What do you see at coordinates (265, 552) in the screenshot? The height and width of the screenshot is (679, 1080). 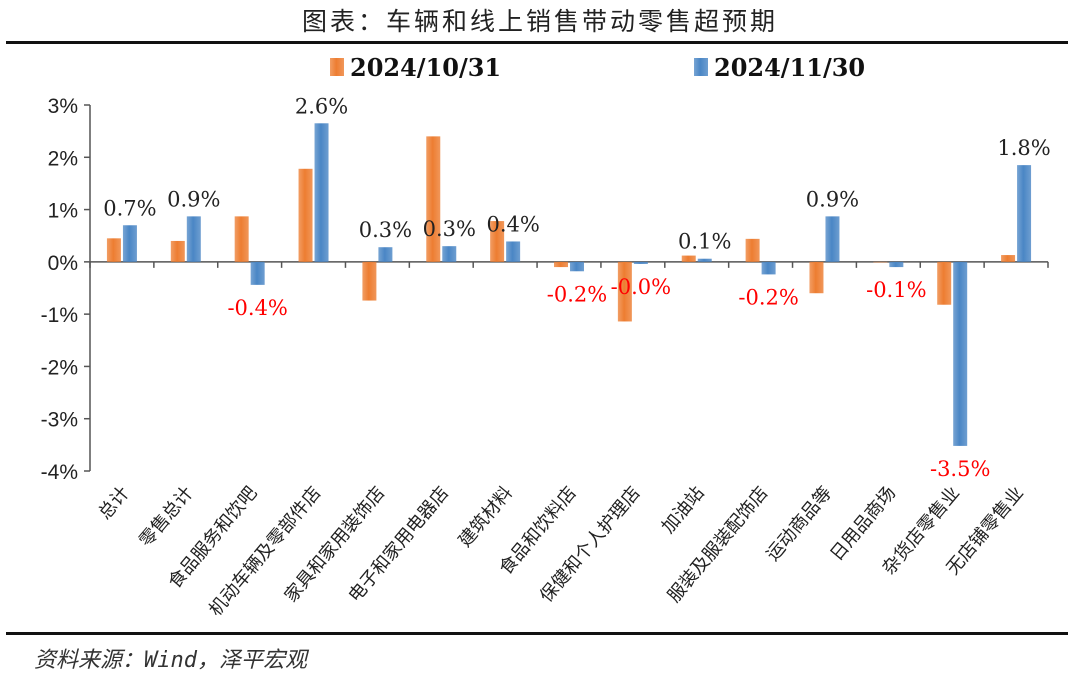 I see `category-label: 机动车辆及零部件店` at bounding box center [265, 552].